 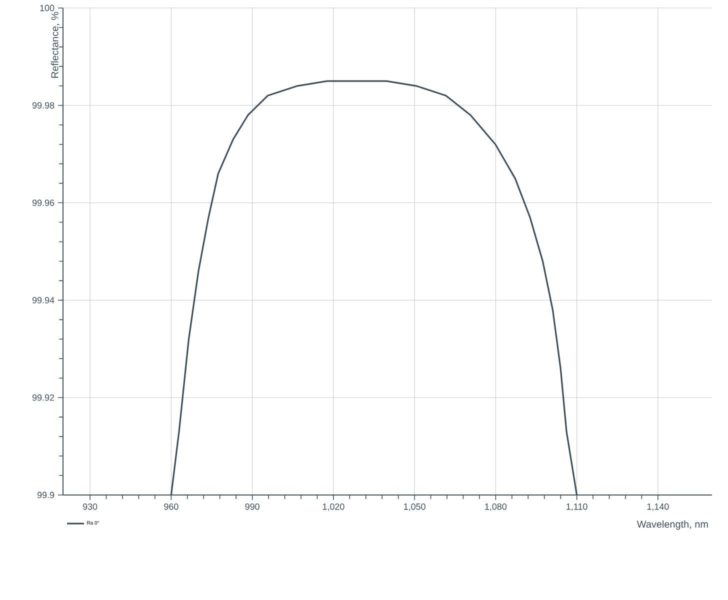 I want to click on x-tick-label: 990, so click(x=252, y=506).